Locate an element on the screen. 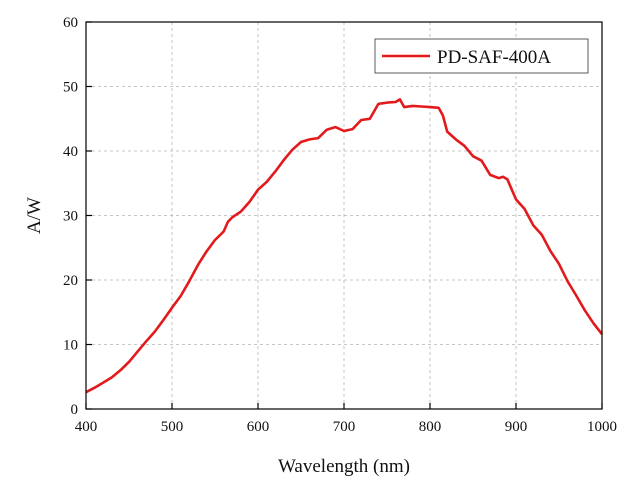  y-tick-label: 10 is located at coordinates (70, 346).